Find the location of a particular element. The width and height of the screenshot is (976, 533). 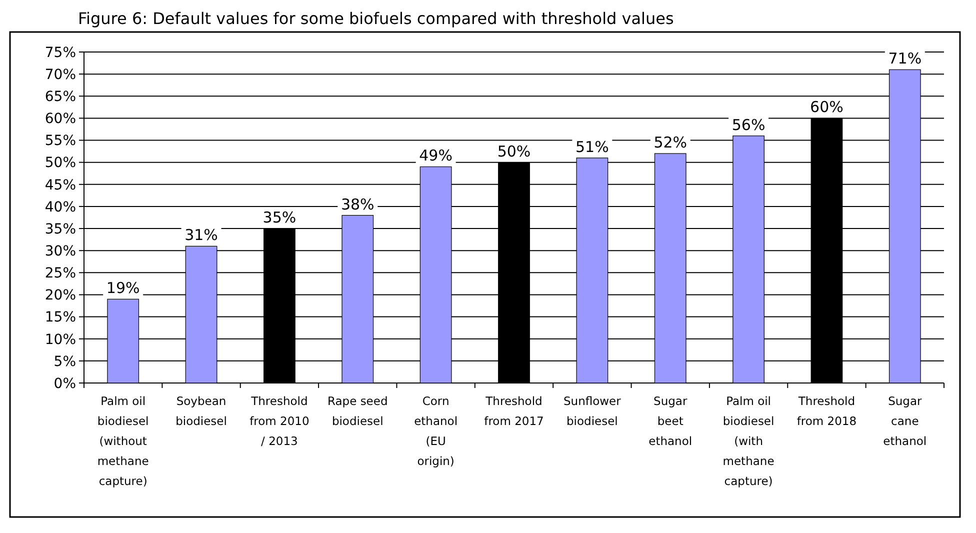

x-tick-label: Corn ethanol (EU origin) is located at coordinates (436, 431).